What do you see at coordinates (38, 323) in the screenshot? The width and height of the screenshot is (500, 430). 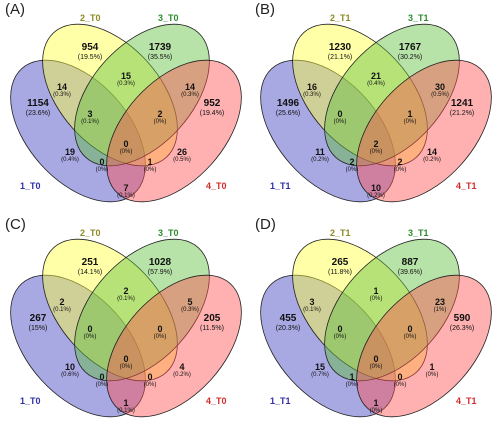 I see `region-a1: 267 (15%)` at bounding box center [38, 323].